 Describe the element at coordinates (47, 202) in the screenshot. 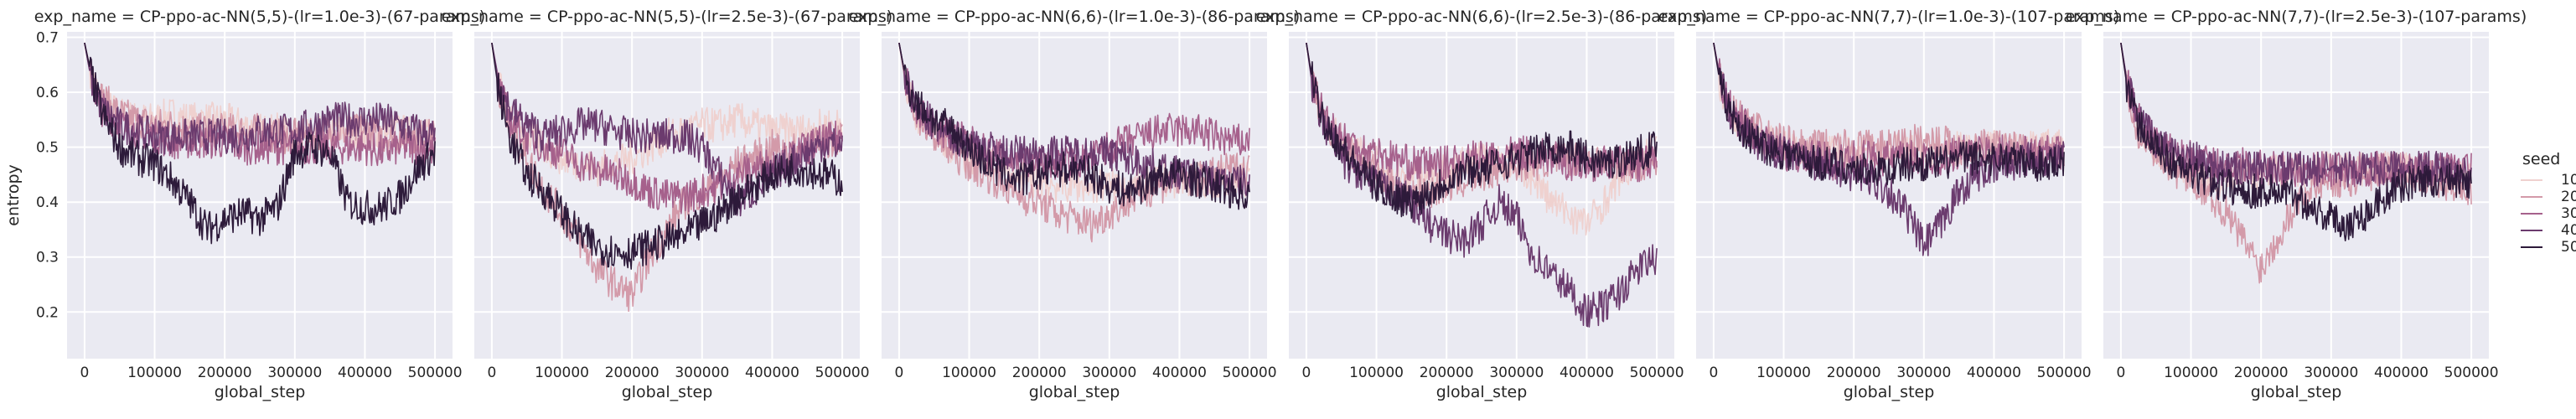

I see `y-tick-label: 0.4` at that location.